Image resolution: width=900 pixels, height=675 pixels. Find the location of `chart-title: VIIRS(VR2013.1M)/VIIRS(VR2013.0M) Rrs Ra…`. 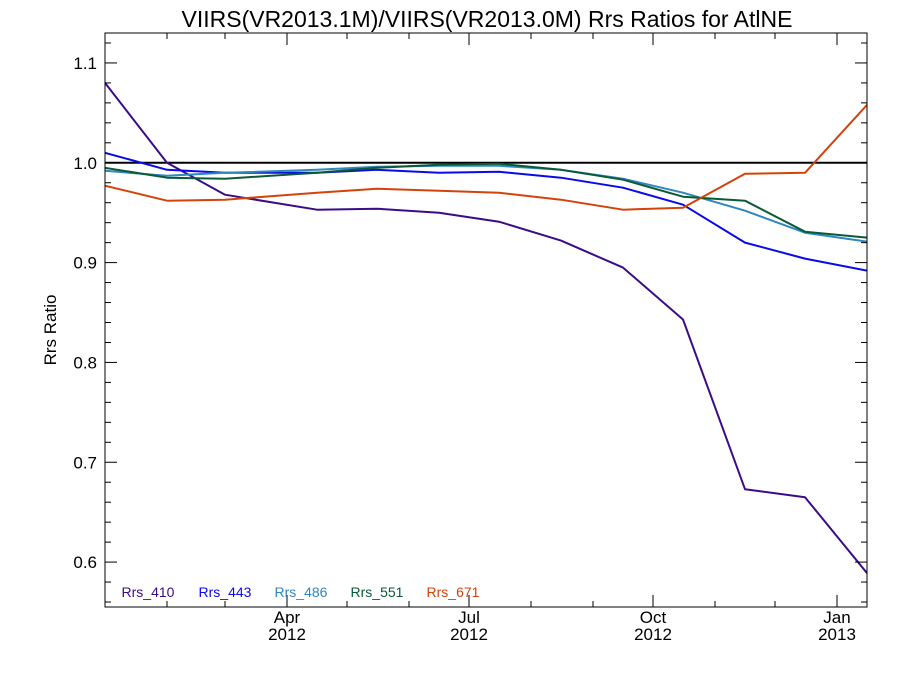

chart-title: VIIRS(VR2013.1M)/VIIRS(VR2013.0M) Rrs Ra… is located at coordinates (487, 19).